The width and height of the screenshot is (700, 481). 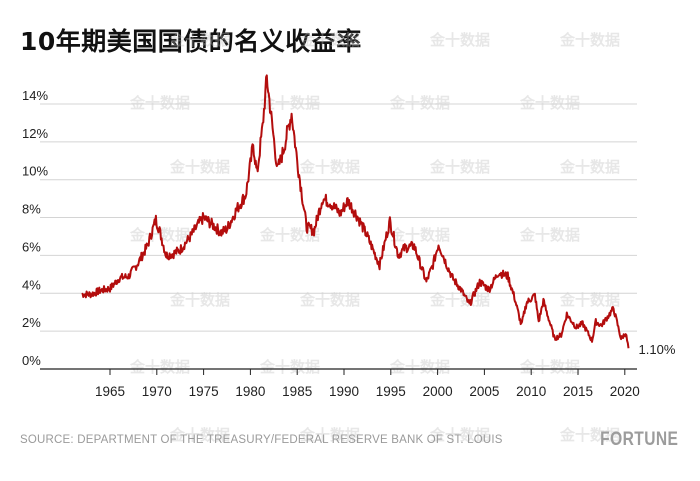 What do you see at coordinates (35, 171) in the screenshot?
I see `y-tick-label: 10%` at bounding box center [35, 171].